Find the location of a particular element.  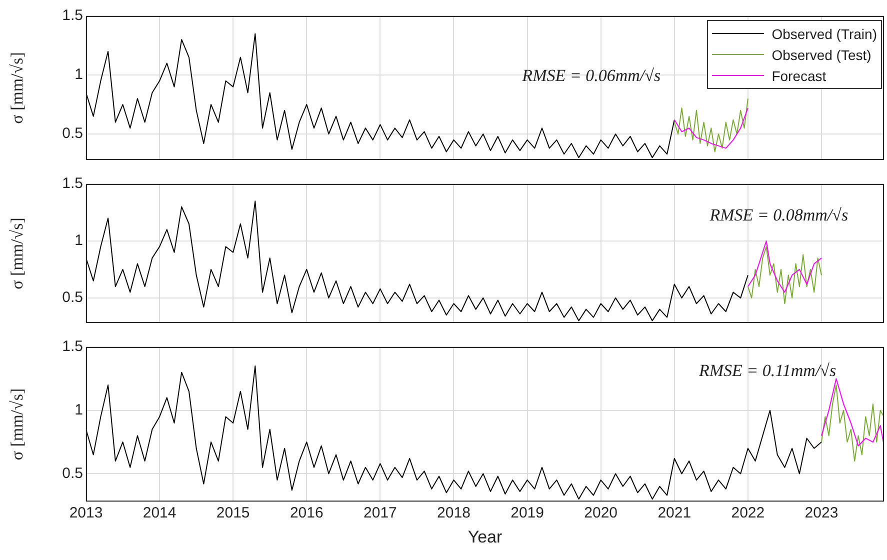

x-tick-label: 2015 is located at coordinates (233, 513).